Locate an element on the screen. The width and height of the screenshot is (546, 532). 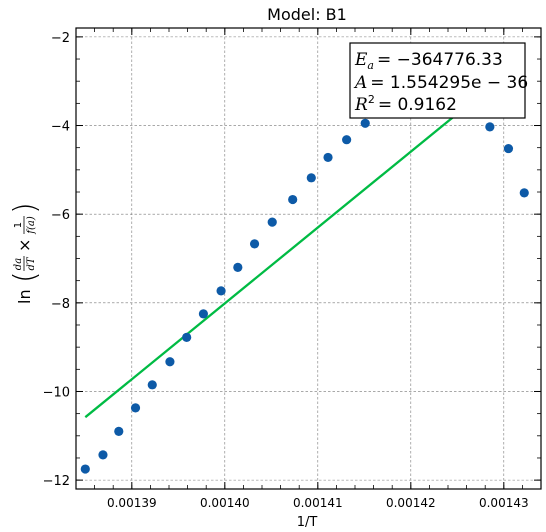
y-tick-label: −6 is located at coordinates (60, 215).